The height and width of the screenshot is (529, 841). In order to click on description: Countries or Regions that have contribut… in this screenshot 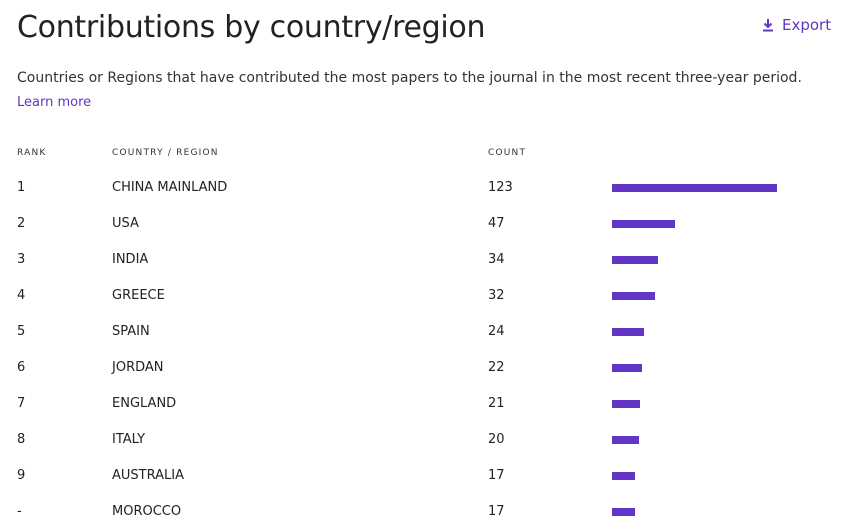, I will do `click(422, 90)`.